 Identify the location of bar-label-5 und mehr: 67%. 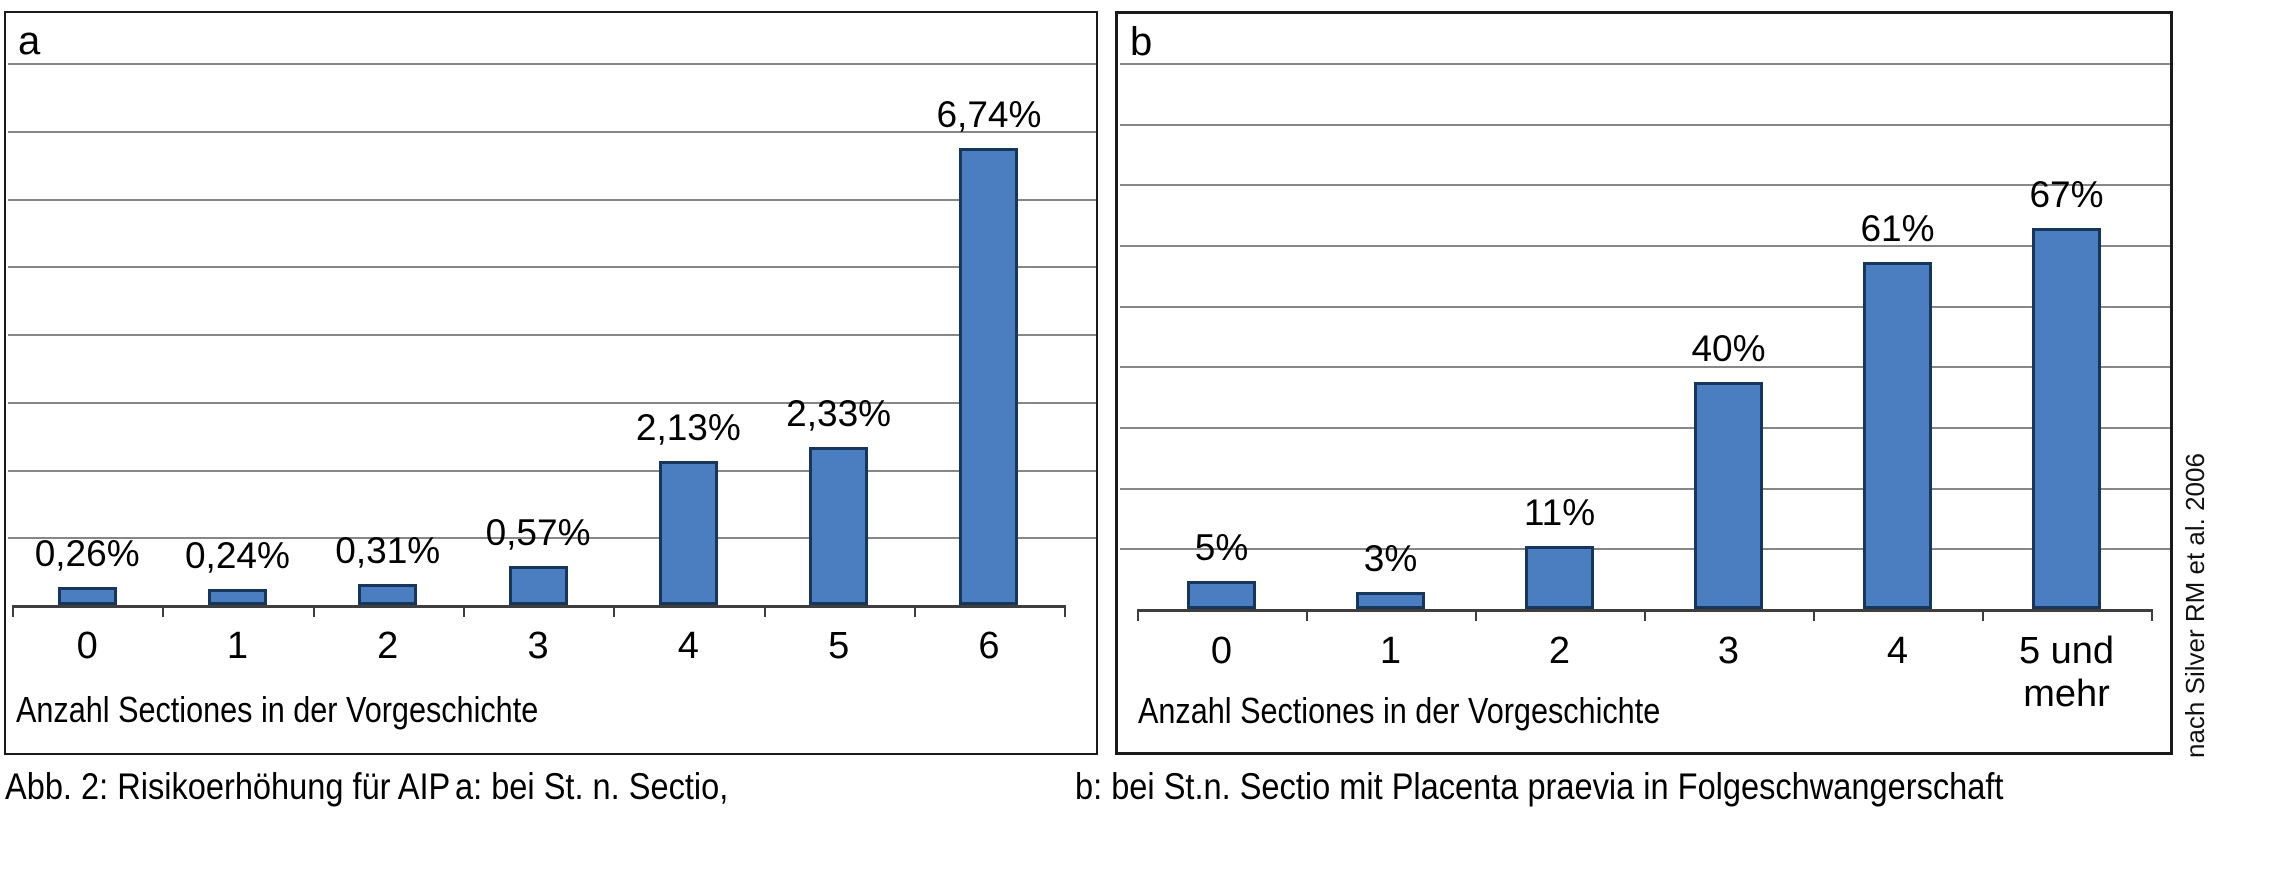
(2066, 194).